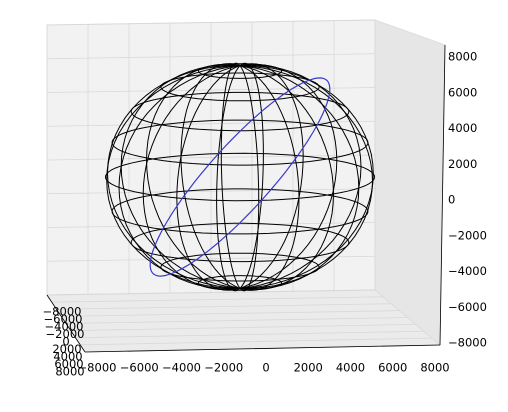 The image size is (508, 412). What do you see at coordinates (69, 372) in the screenshot?
I see `y-tick-label: 8000` at bounding box center [69, 372].